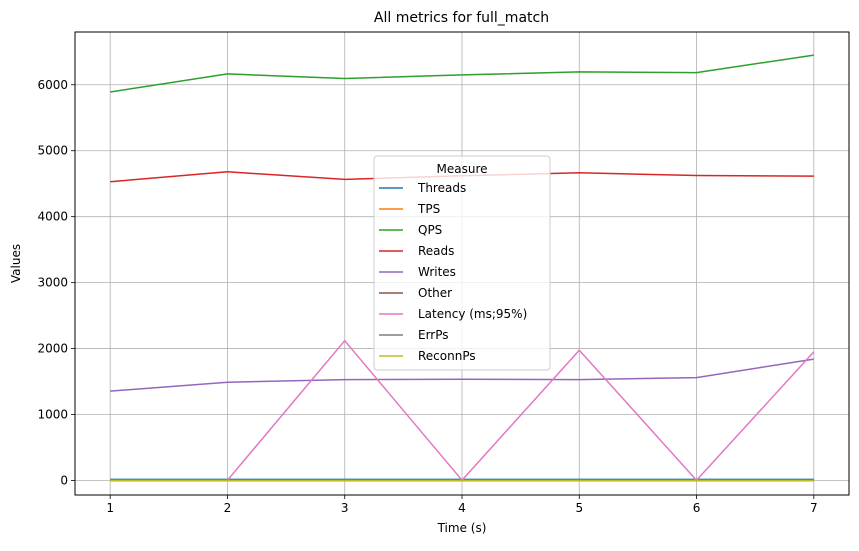 This screenshot has width=859, height=551. I want to click on x-tick-label: 3, so click(345, 508).